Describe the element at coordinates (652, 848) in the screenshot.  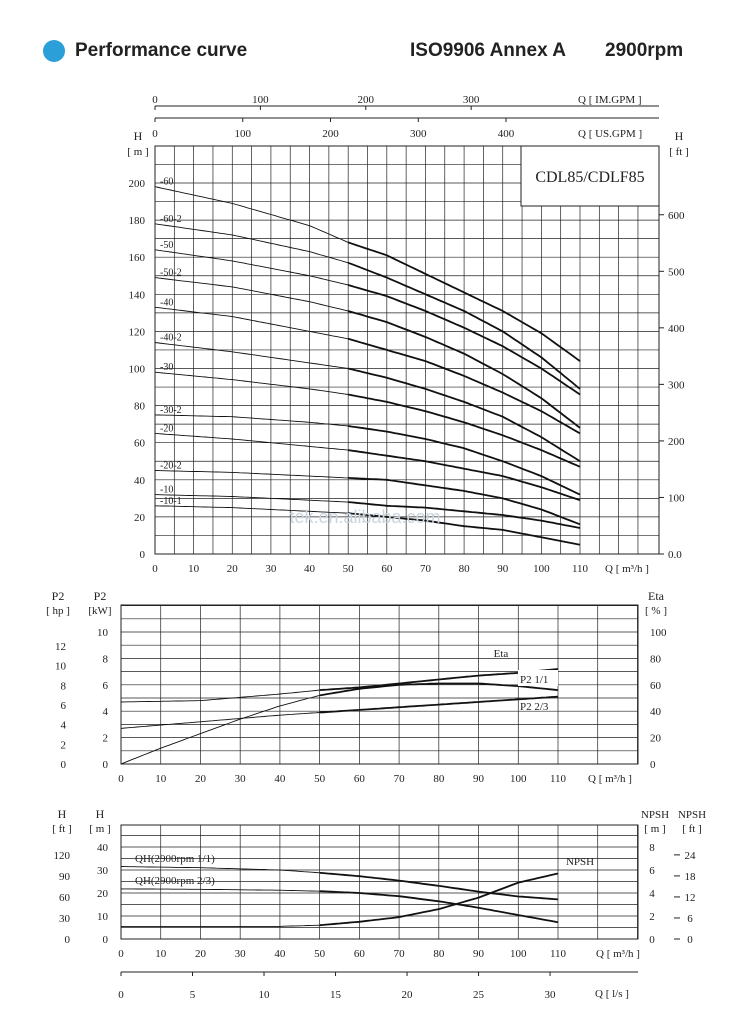
I see `chart3-npsh-m-tick: 8` at that location.